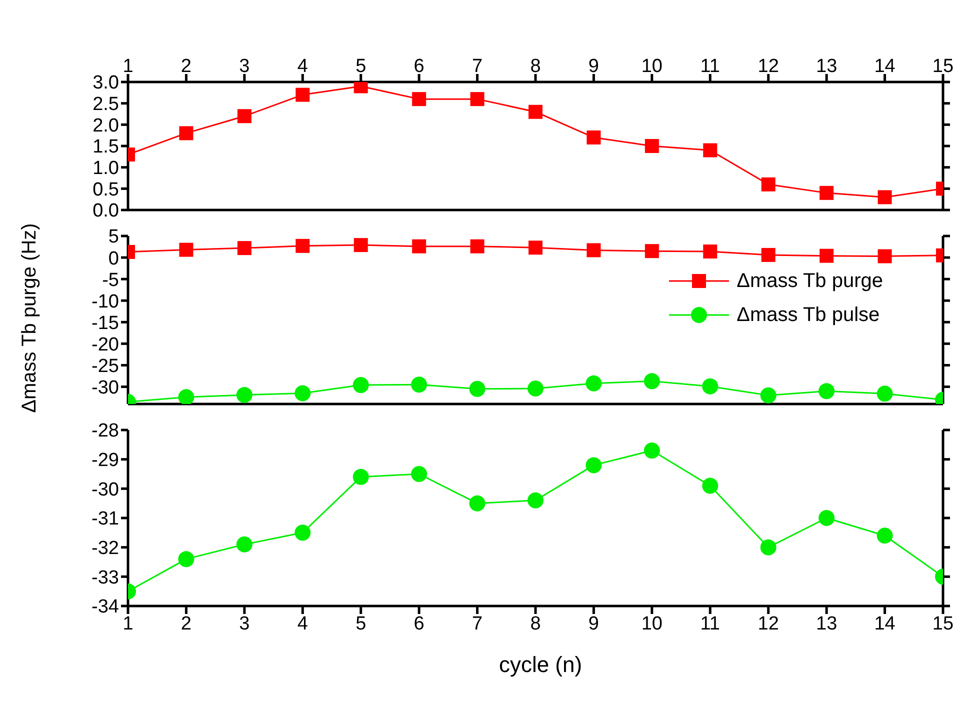  I want to click on x-tick-label: 6, so click(419, 623).